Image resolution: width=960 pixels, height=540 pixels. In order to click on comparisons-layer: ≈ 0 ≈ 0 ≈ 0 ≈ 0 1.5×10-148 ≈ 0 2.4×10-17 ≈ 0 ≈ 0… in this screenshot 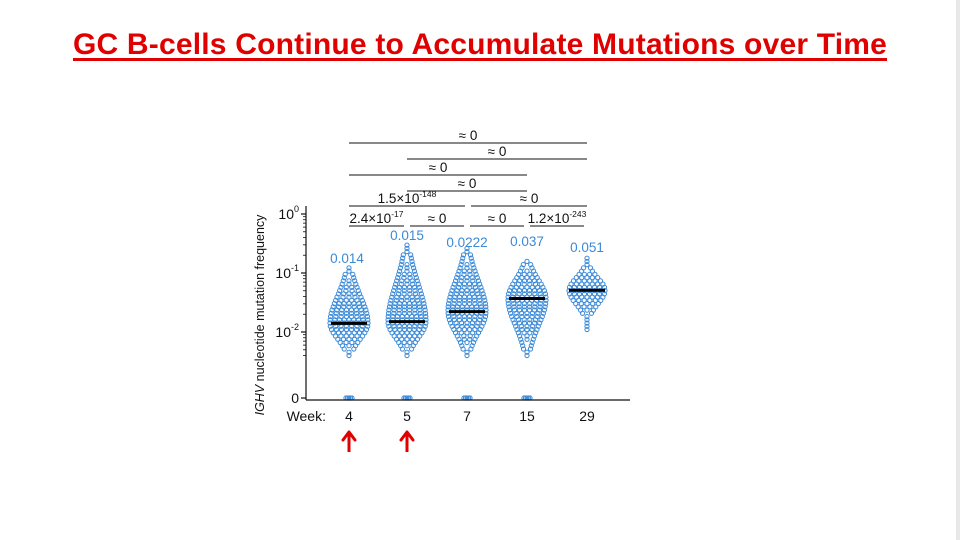, I will do `click(468, 177)`.